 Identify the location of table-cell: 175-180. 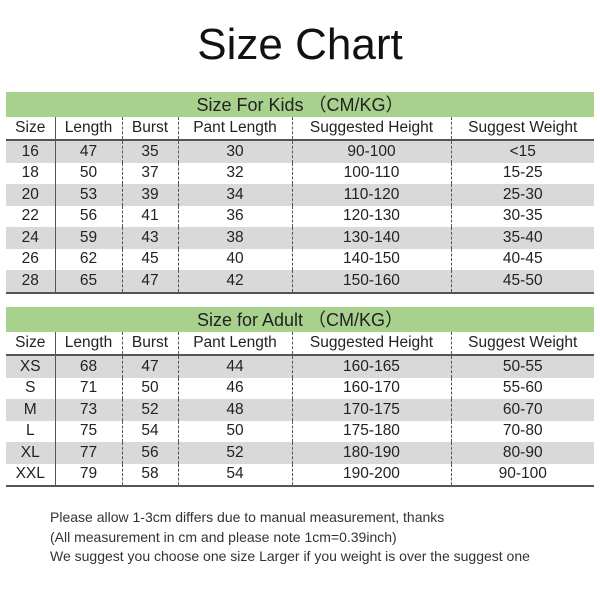
(371, 431).